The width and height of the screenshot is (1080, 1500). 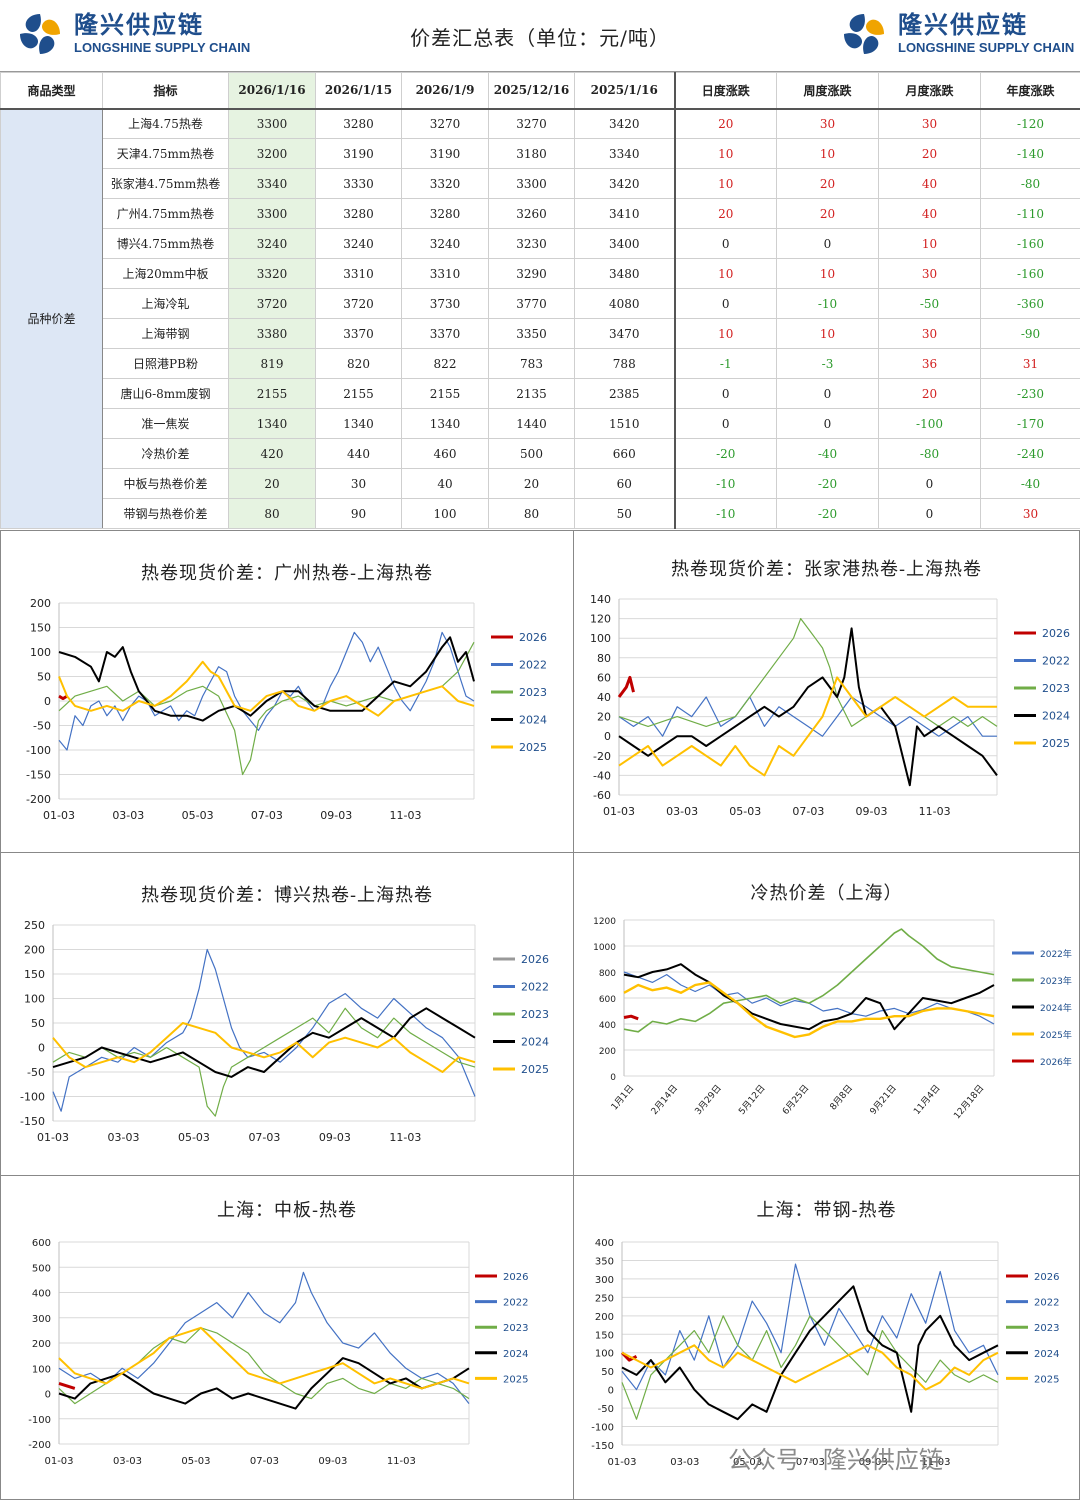 I want to click on price-cell: 3350, so click(x=531, y=333).